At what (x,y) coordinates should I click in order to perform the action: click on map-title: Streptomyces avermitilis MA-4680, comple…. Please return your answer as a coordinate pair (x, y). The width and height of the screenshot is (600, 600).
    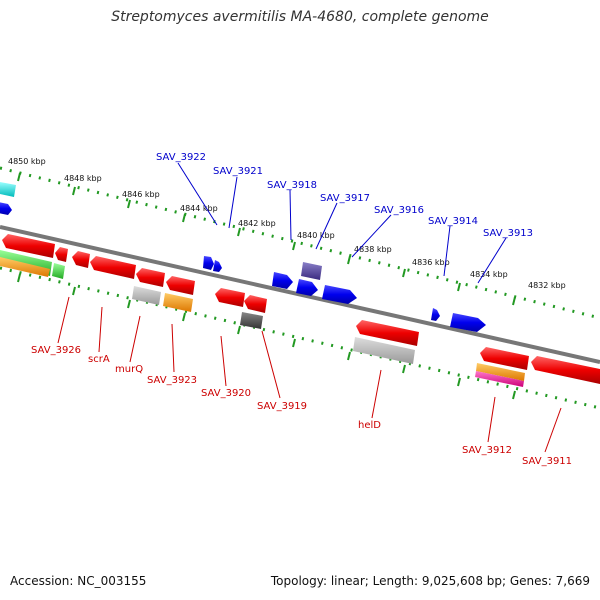
    Looking at the image, I should click on (300, 17).